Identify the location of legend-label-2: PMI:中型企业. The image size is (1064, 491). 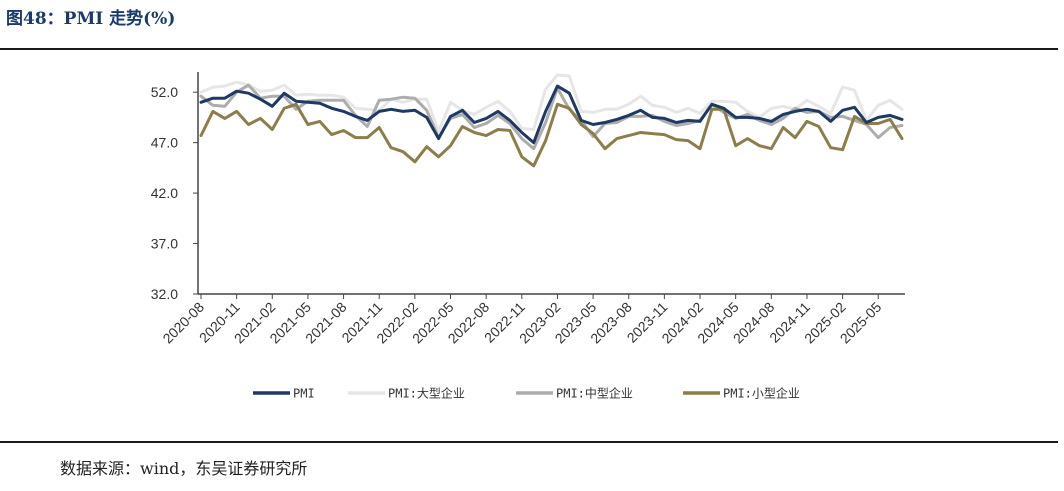
(594, 393).